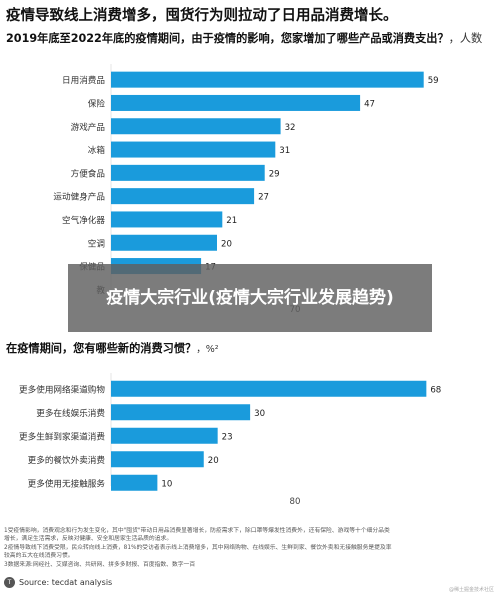 The image size is (500, 595). Describe the element at coordinates (226, 244) in the screenshot. I see `chart1-value-label: 20` at that location.